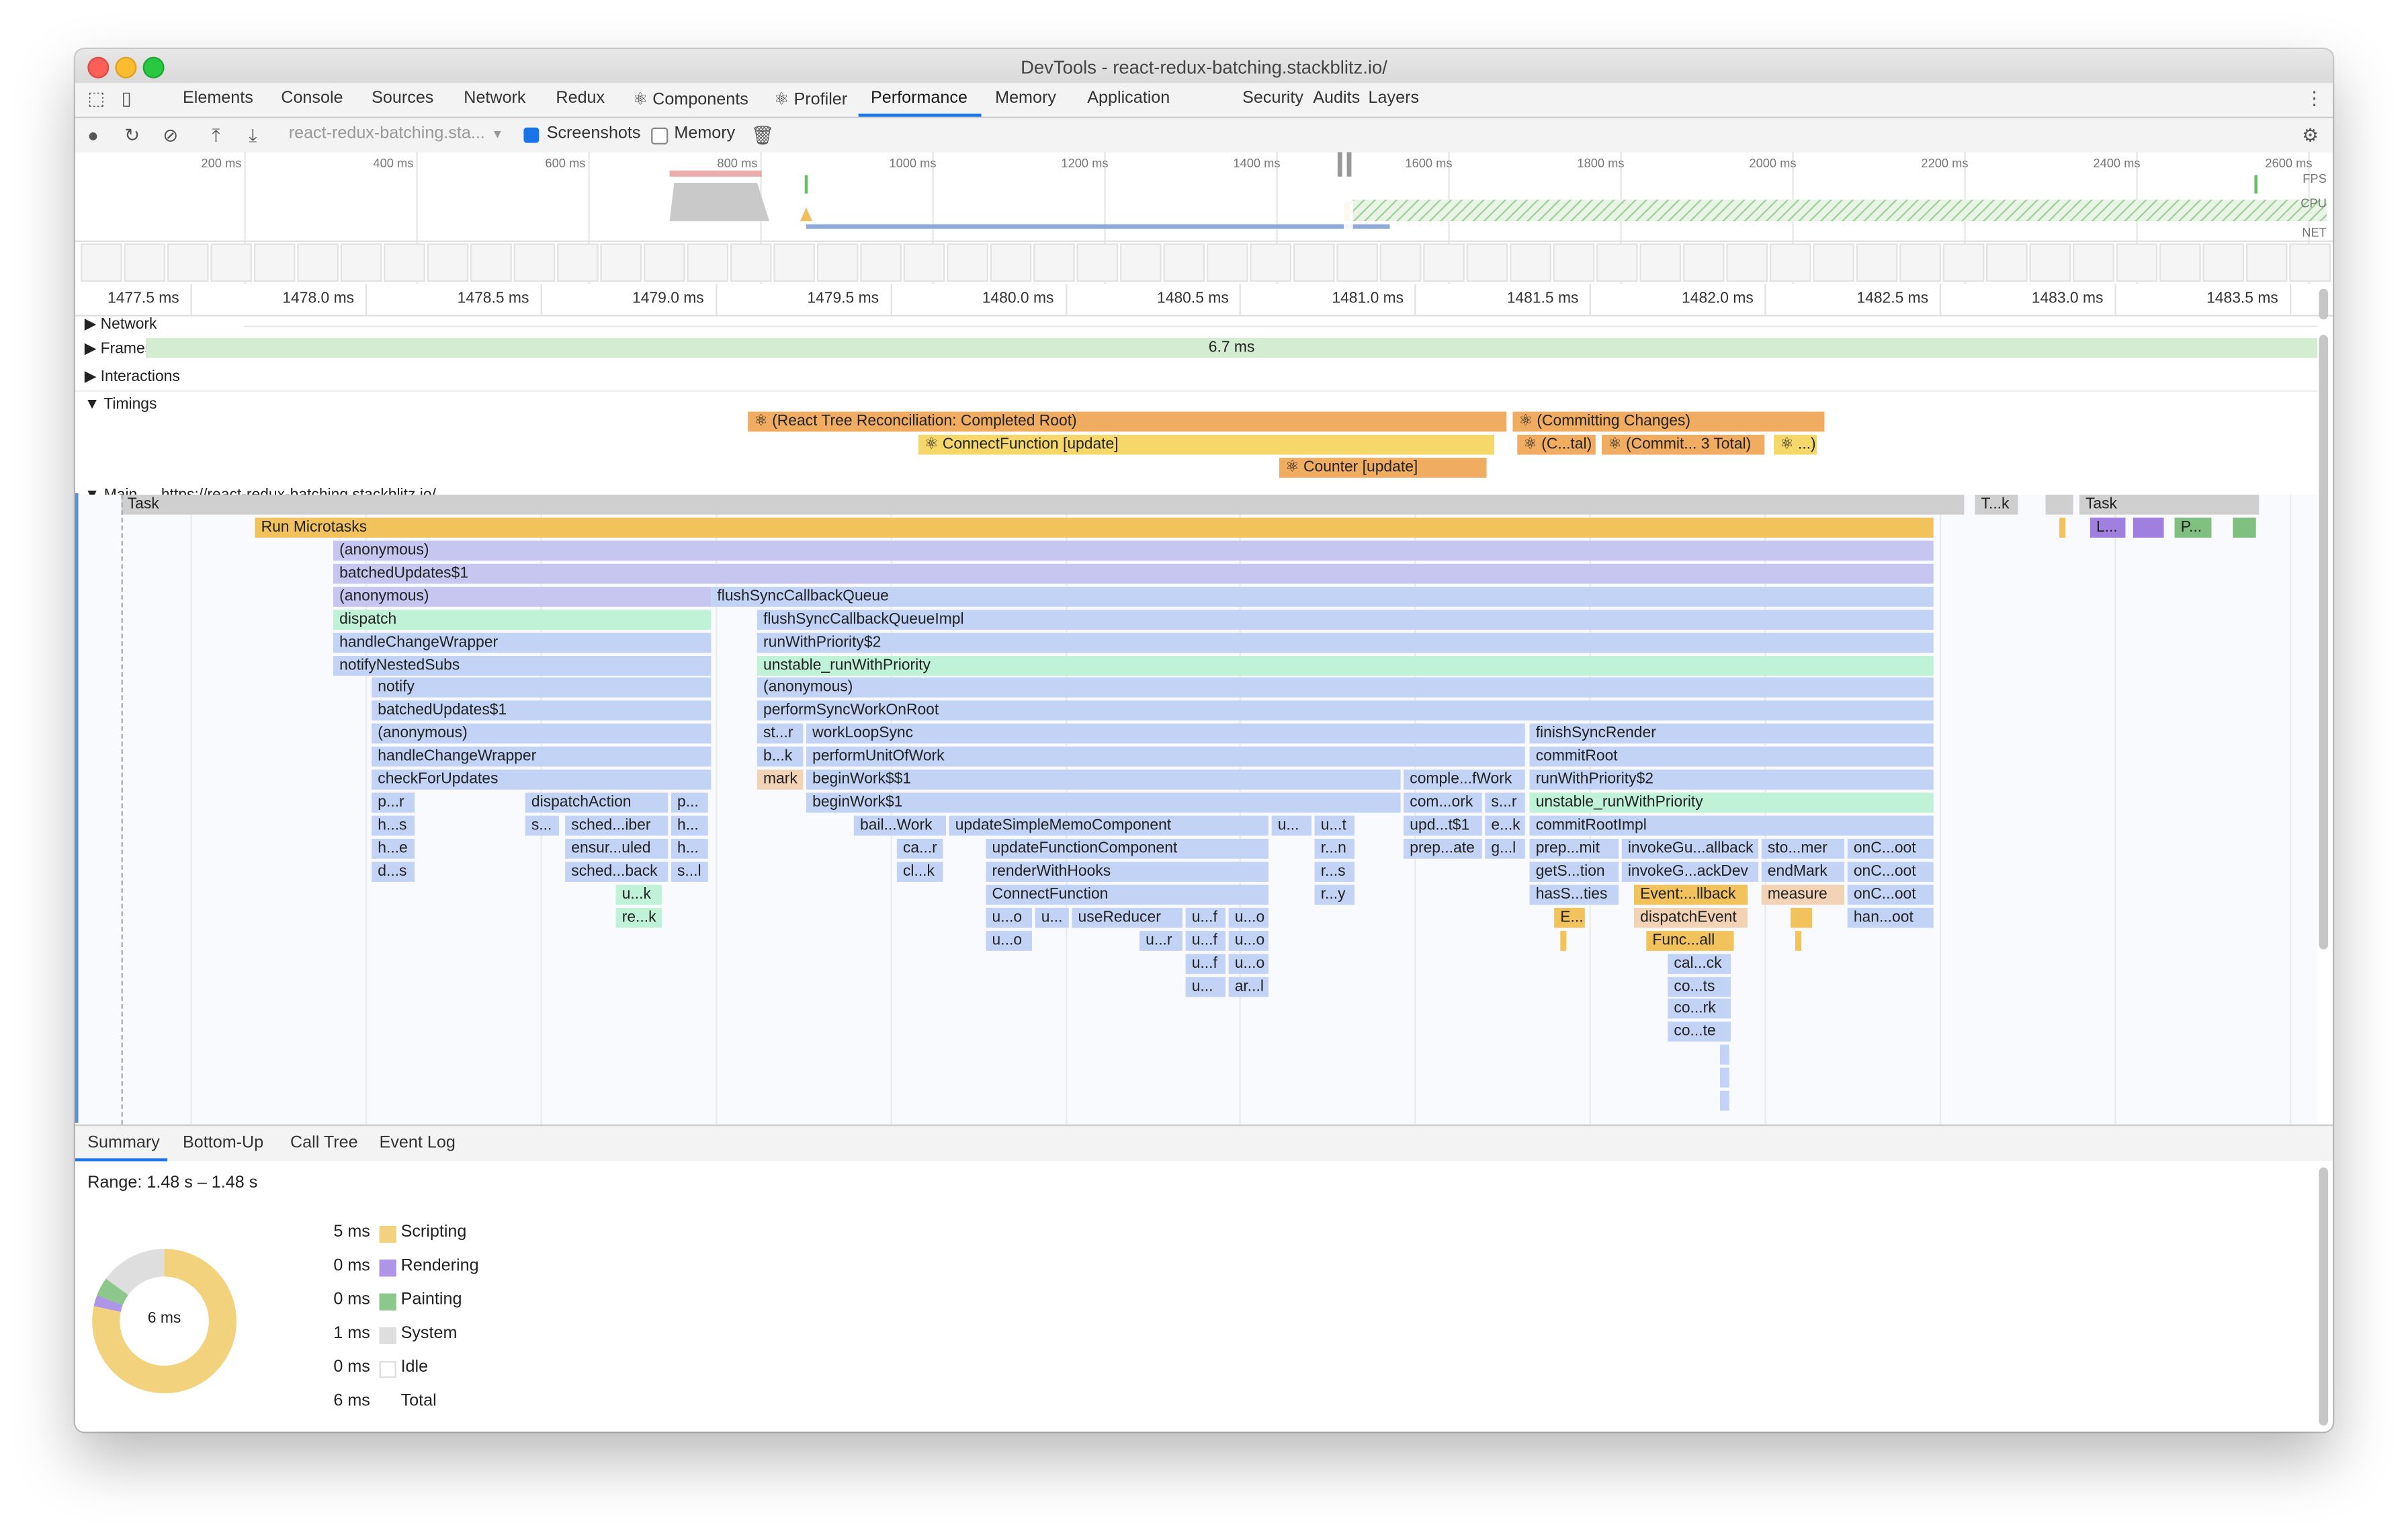  Describe the element at coordinates (93, 135) in the screenshot. I see `record-icon: ●` at that location.